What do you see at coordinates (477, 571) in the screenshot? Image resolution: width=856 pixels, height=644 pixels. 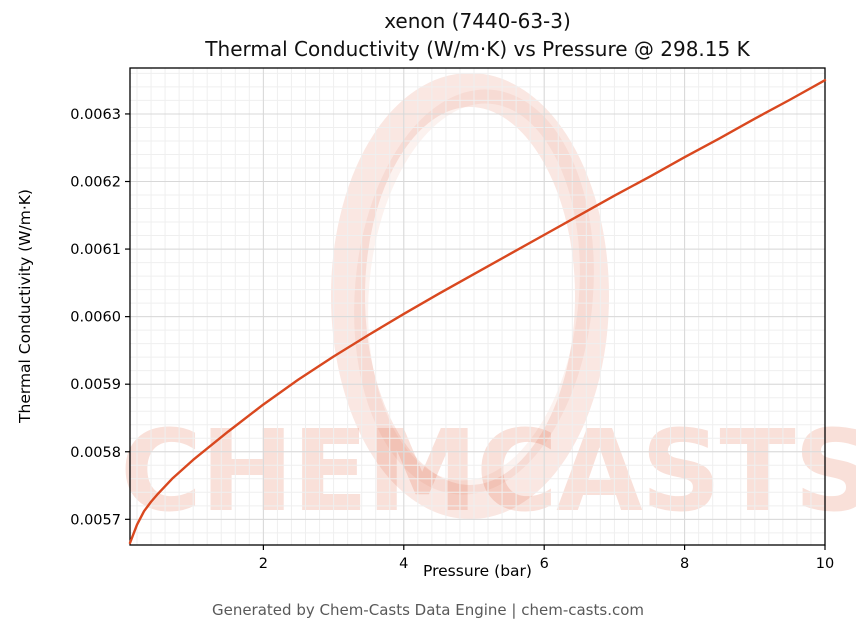 I see `x-axis-label: Pressure (bar)` at bounding box center [477, 571].